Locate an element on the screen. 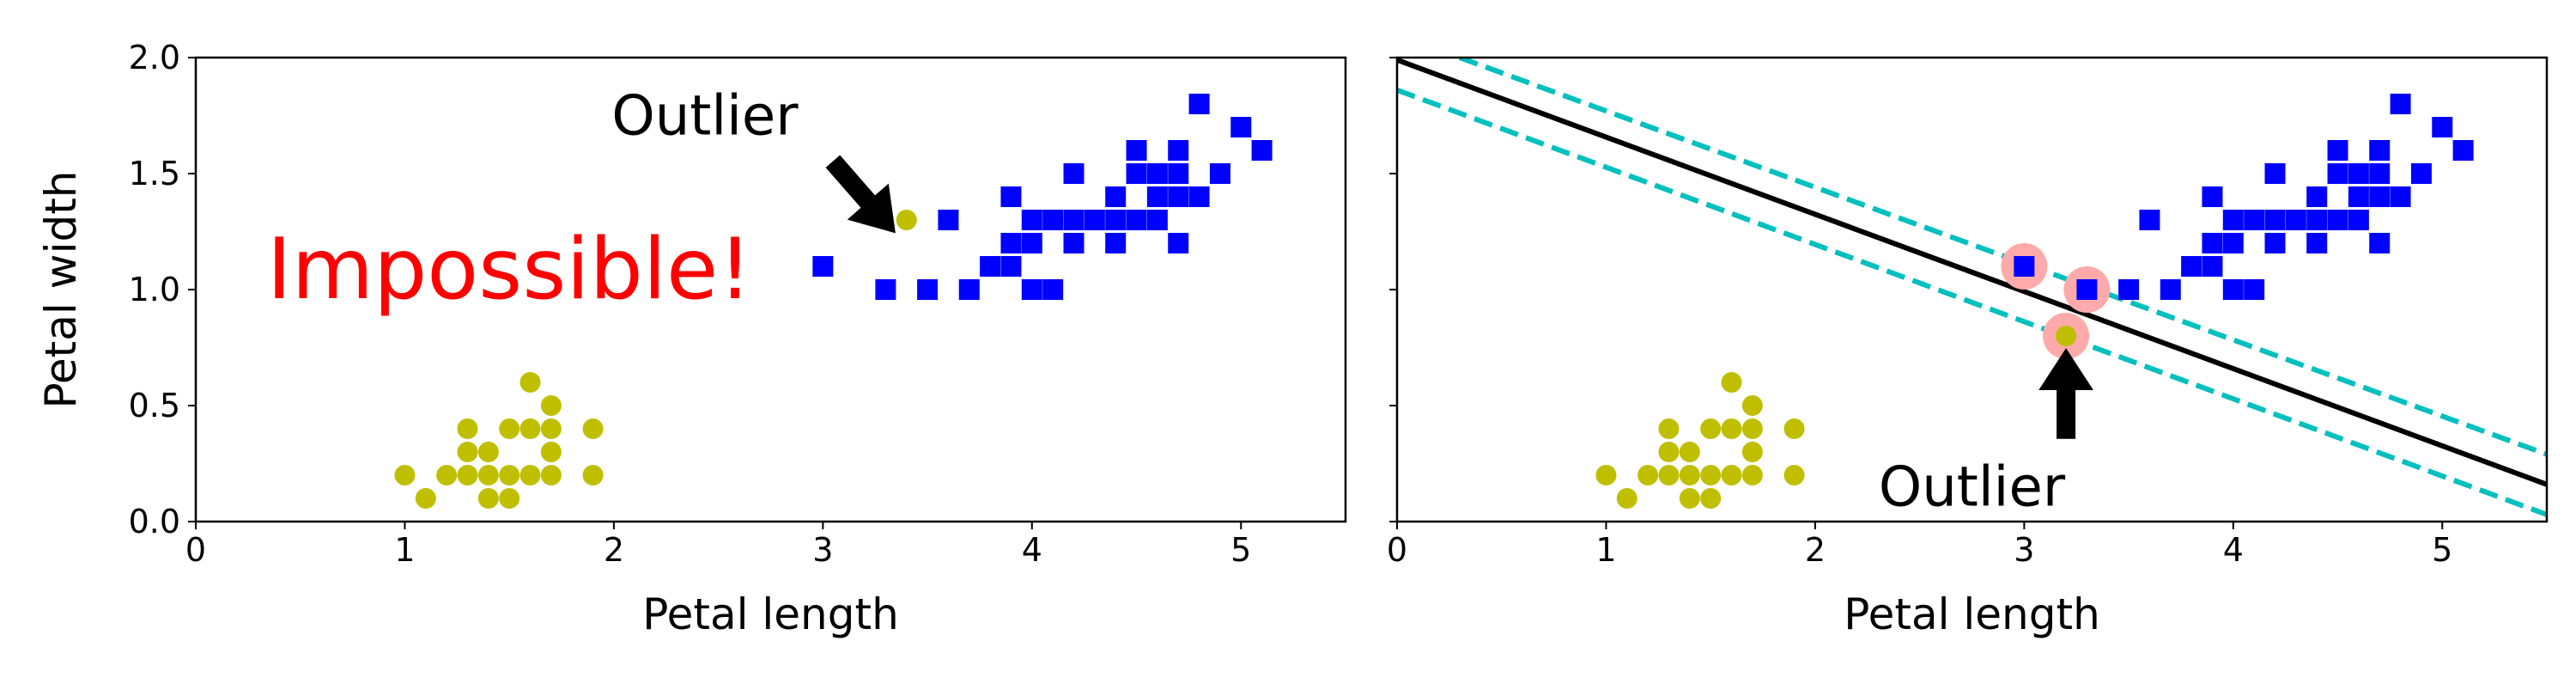 This screenshot has height=696, width=2576. y-tick-label: 0.0 is located at coordinates (154, 521).